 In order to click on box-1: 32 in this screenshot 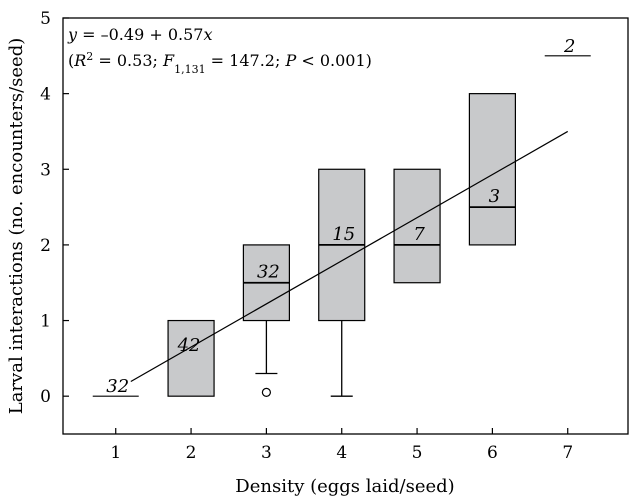, I will do `click(115, 386)`.